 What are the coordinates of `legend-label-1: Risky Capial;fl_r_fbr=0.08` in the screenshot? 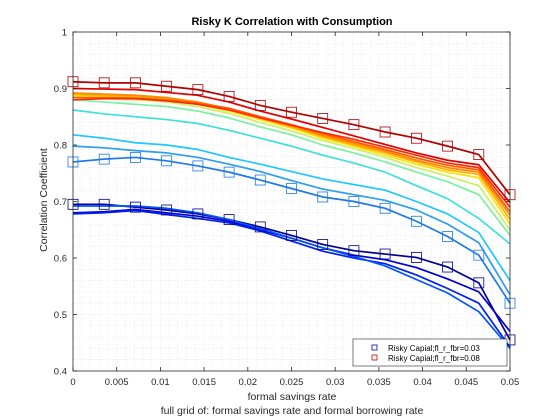 It's located at (434, 358).